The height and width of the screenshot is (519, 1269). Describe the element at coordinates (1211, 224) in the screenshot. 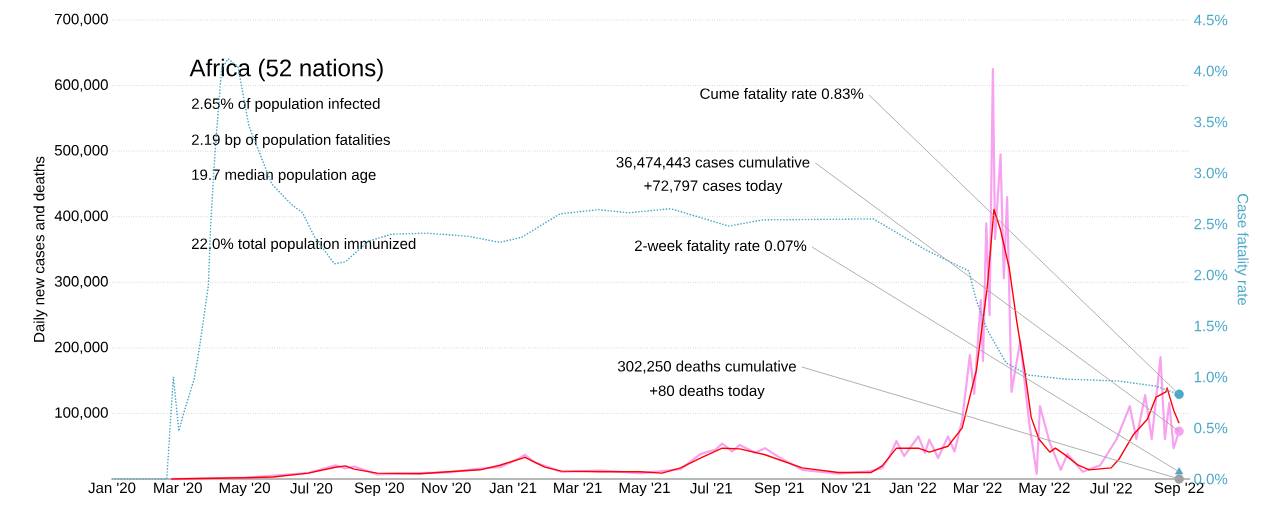

I see `y2-tick-label: 2.5%` at that location.